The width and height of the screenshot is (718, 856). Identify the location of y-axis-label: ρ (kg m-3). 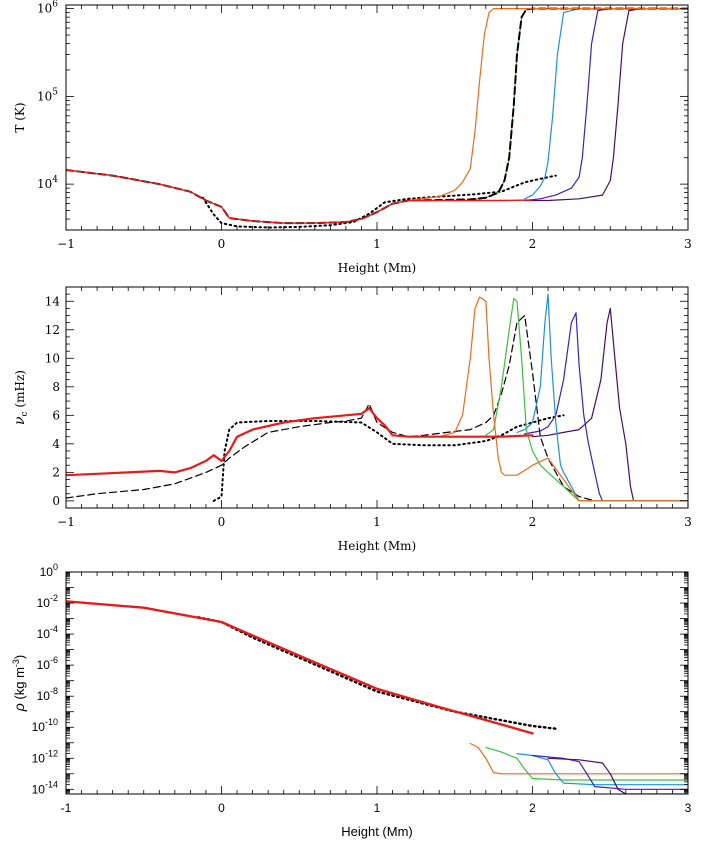
(19, 684).